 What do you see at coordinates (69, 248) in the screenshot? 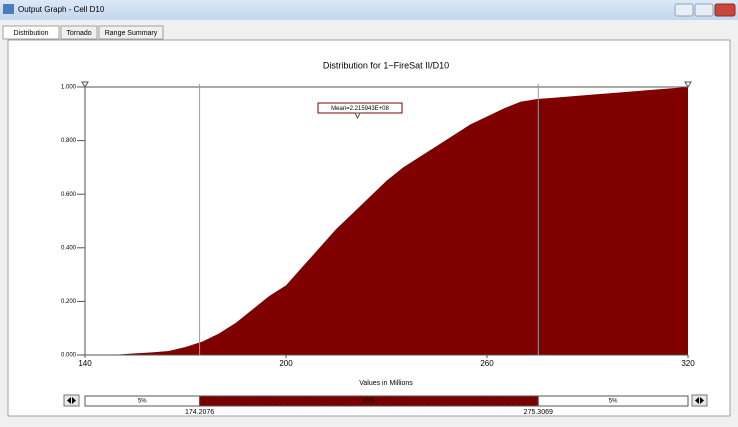
I see `y-tick-label: 0.400` at bounding box center [69, 248].